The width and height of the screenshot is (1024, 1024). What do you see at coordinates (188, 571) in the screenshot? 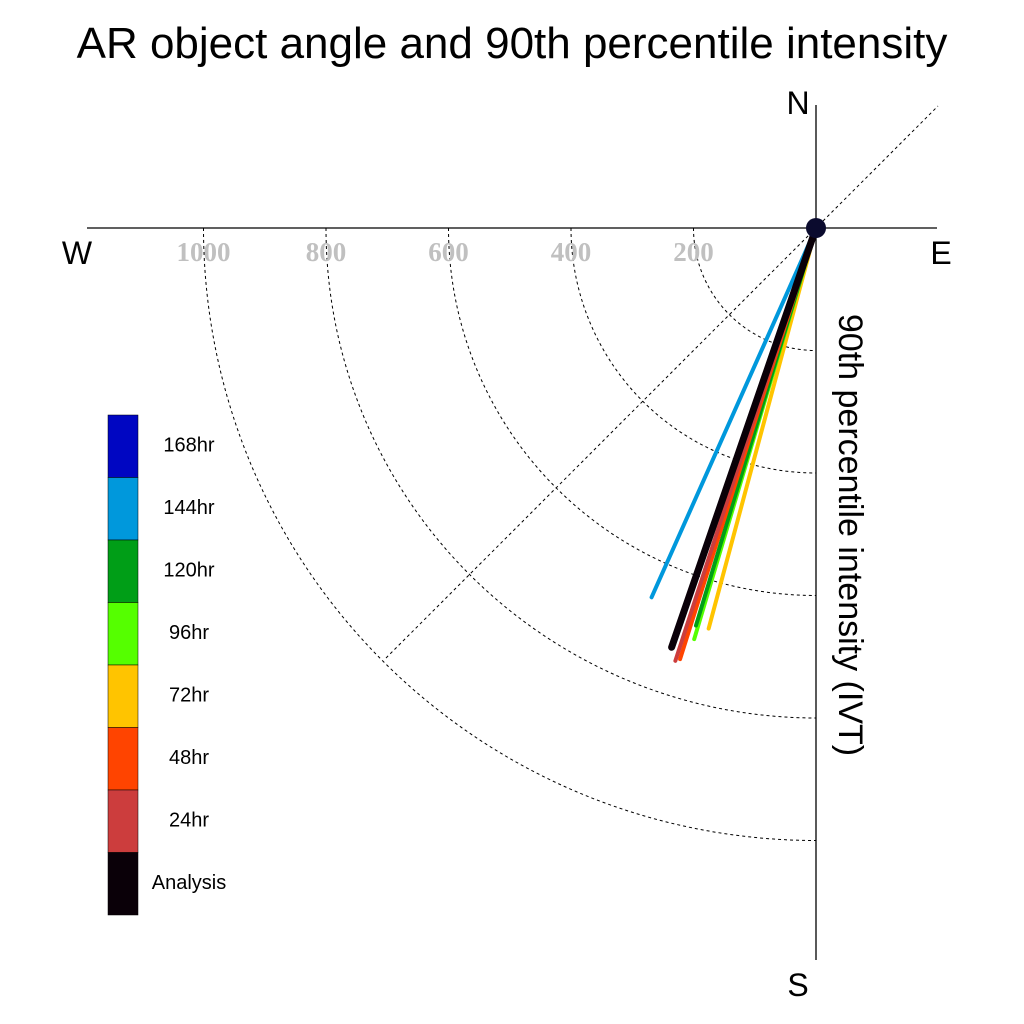
I see `legend-label-120hr: 120hr` at bounding box center [188, 571].